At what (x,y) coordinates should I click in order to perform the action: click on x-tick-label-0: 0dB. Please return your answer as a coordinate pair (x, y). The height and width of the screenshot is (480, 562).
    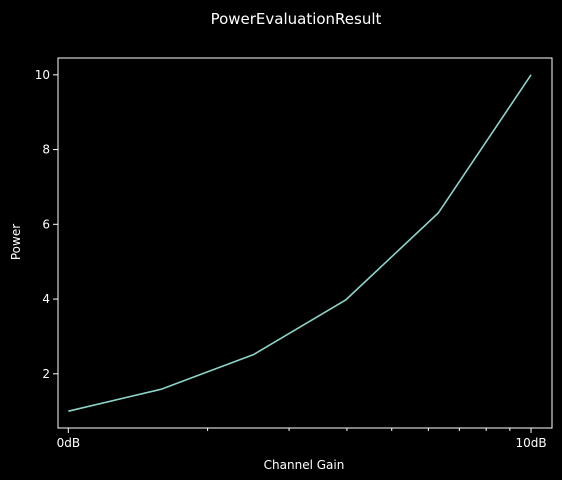
    Looking at the image, I should click on (68, 443).